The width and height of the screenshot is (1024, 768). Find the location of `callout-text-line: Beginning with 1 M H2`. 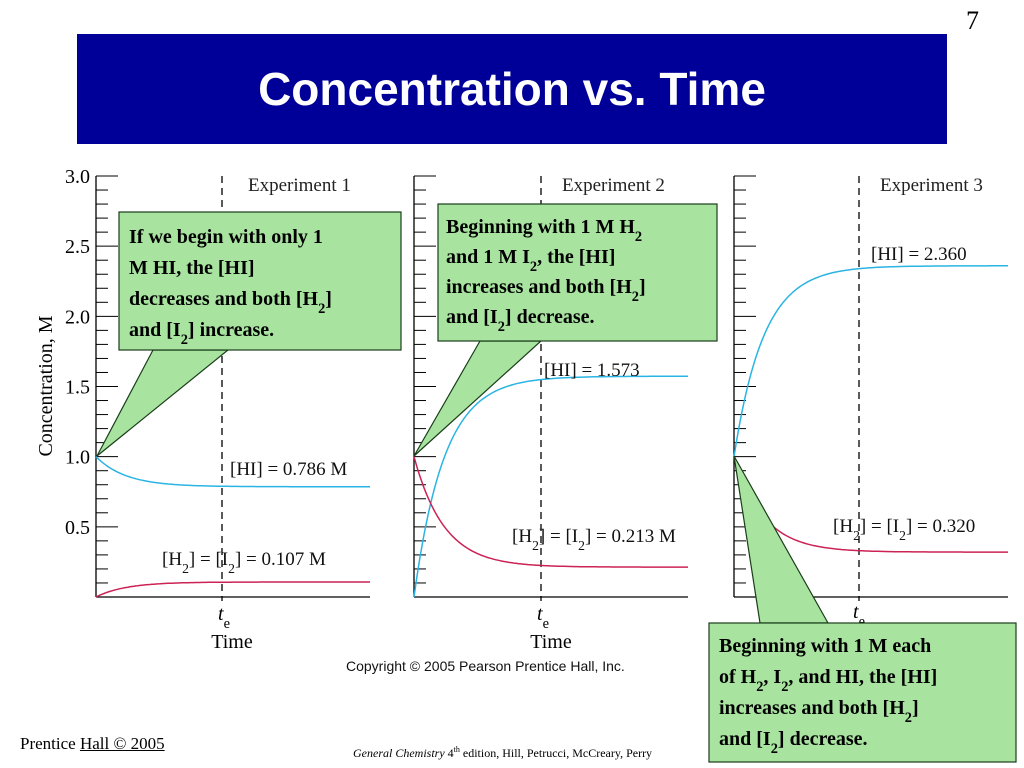

callout-text-line: Beginning with 1 M H2 is located at coordinates (544, 230).